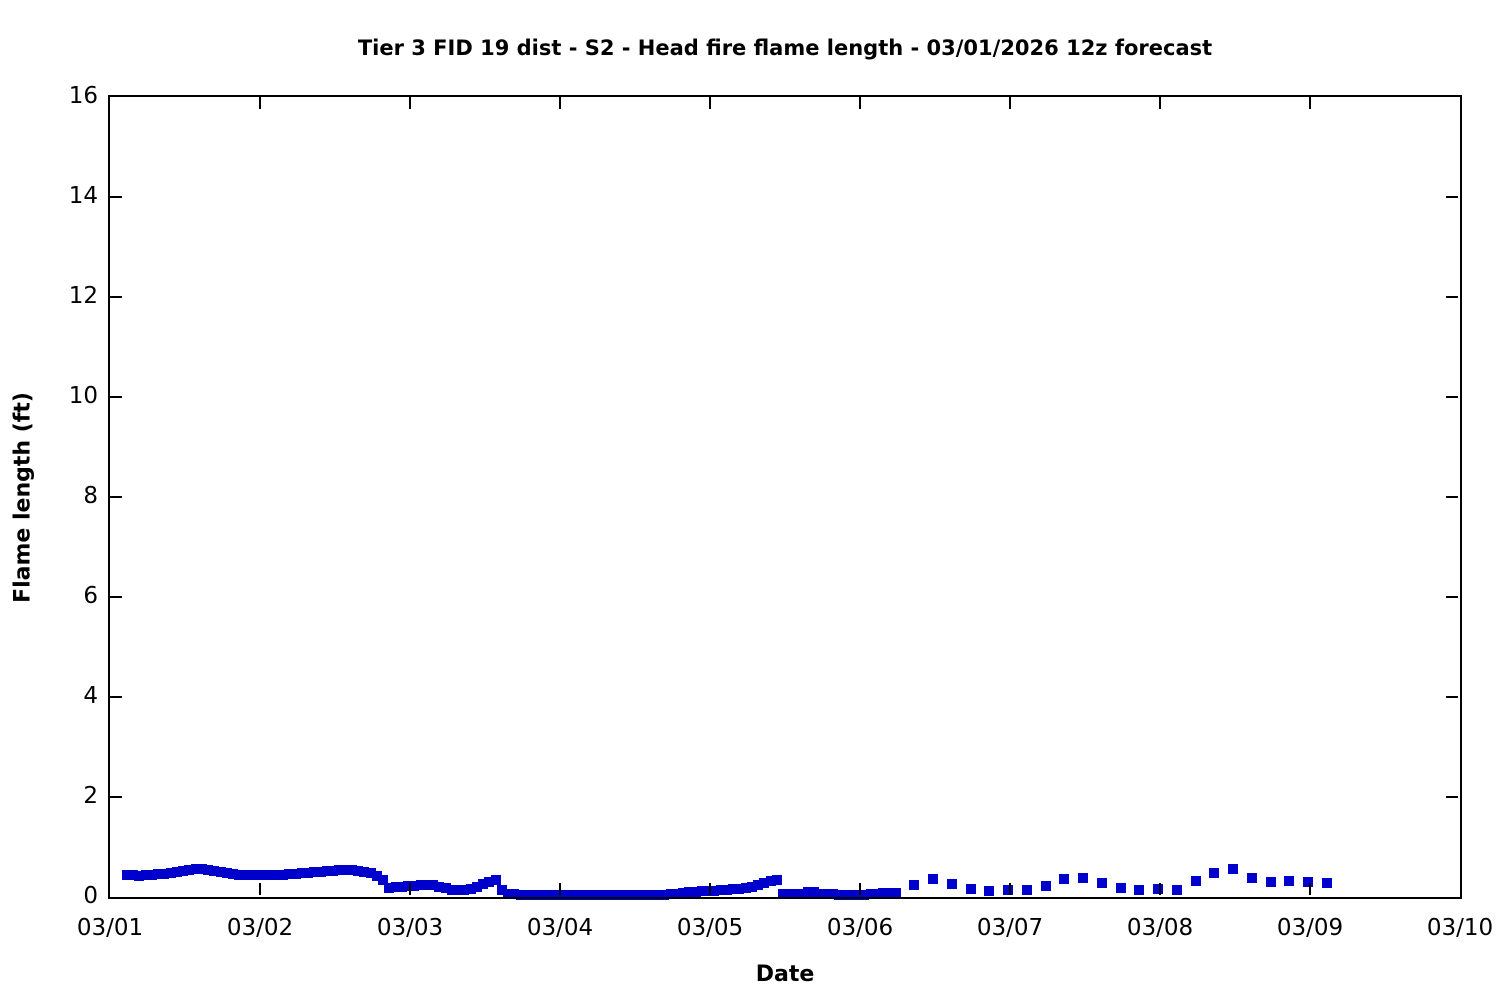 The height and width of the screenshot is (1000, 1500). I want to click on x-tick-label: 03/02, so click(260, 928).